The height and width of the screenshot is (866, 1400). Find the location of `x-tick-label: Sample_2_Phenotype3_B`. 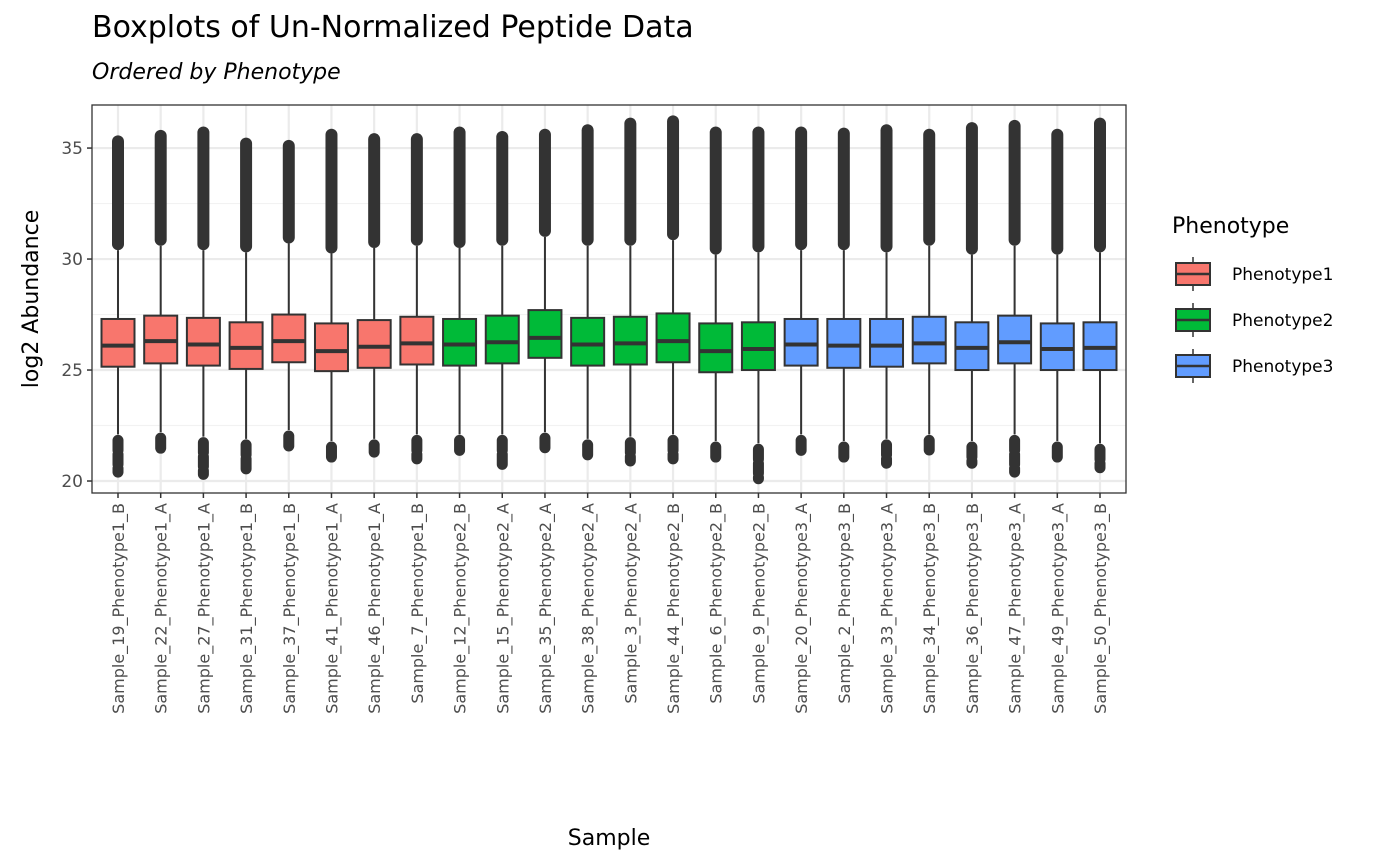

x-tick-label: Sample_2_Phenotype3_B is located at coordinates (845, 603).